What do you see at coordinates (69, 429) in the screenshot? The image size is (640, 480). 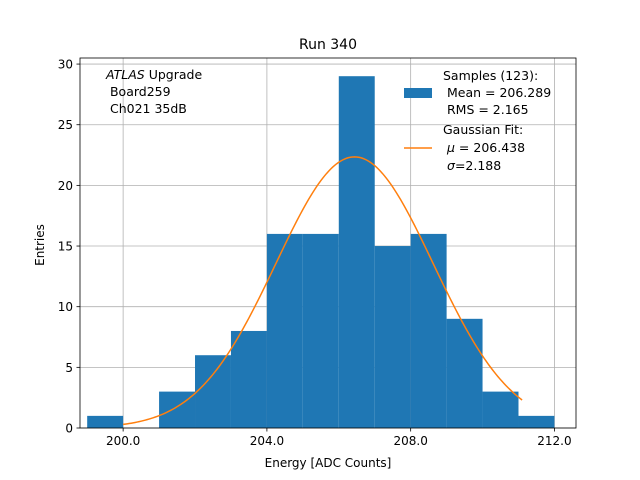 I see `y-tick-label: 0` at bounding box center [69, 429].